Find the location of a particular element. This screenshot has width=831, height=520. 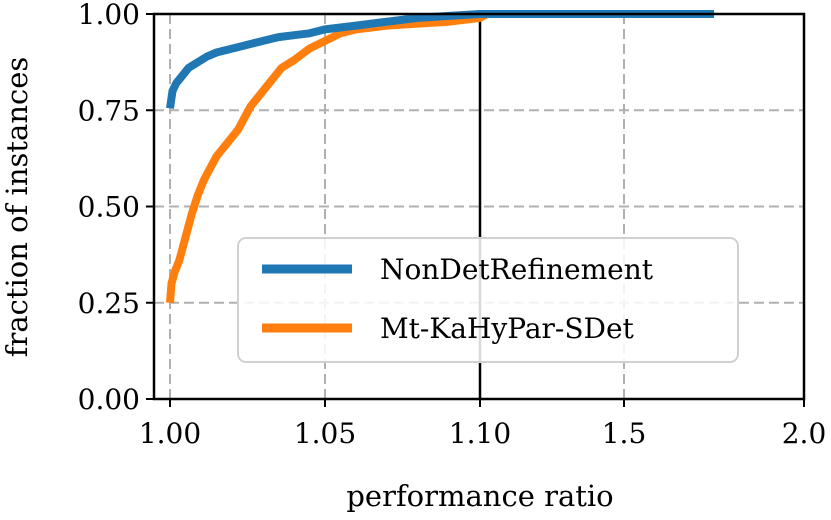

x-tick-label-1: 1.05 is located at coordinates (325, 433).